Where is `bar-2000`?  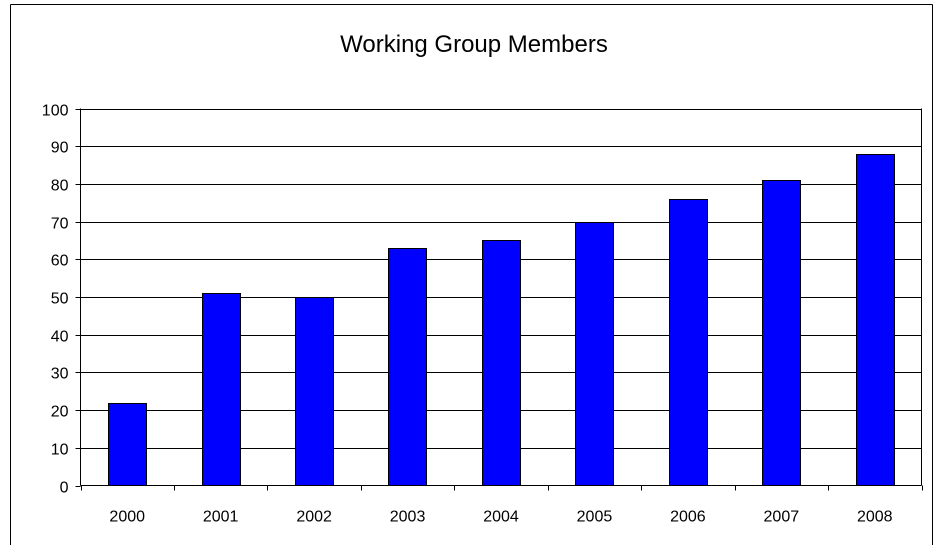 bar-2000 is located at coordinates (127, 444).